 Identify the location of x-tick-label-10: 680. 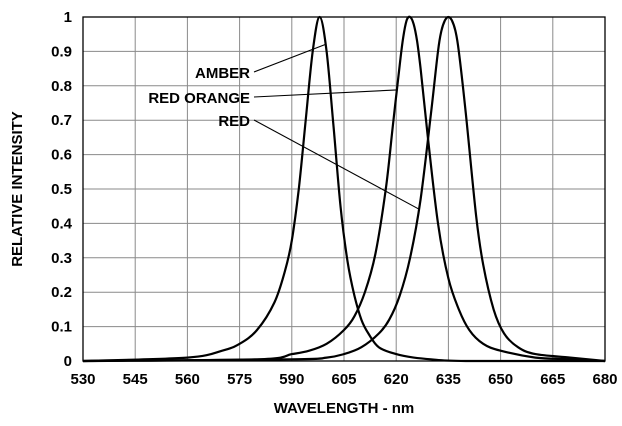
(604, 379).